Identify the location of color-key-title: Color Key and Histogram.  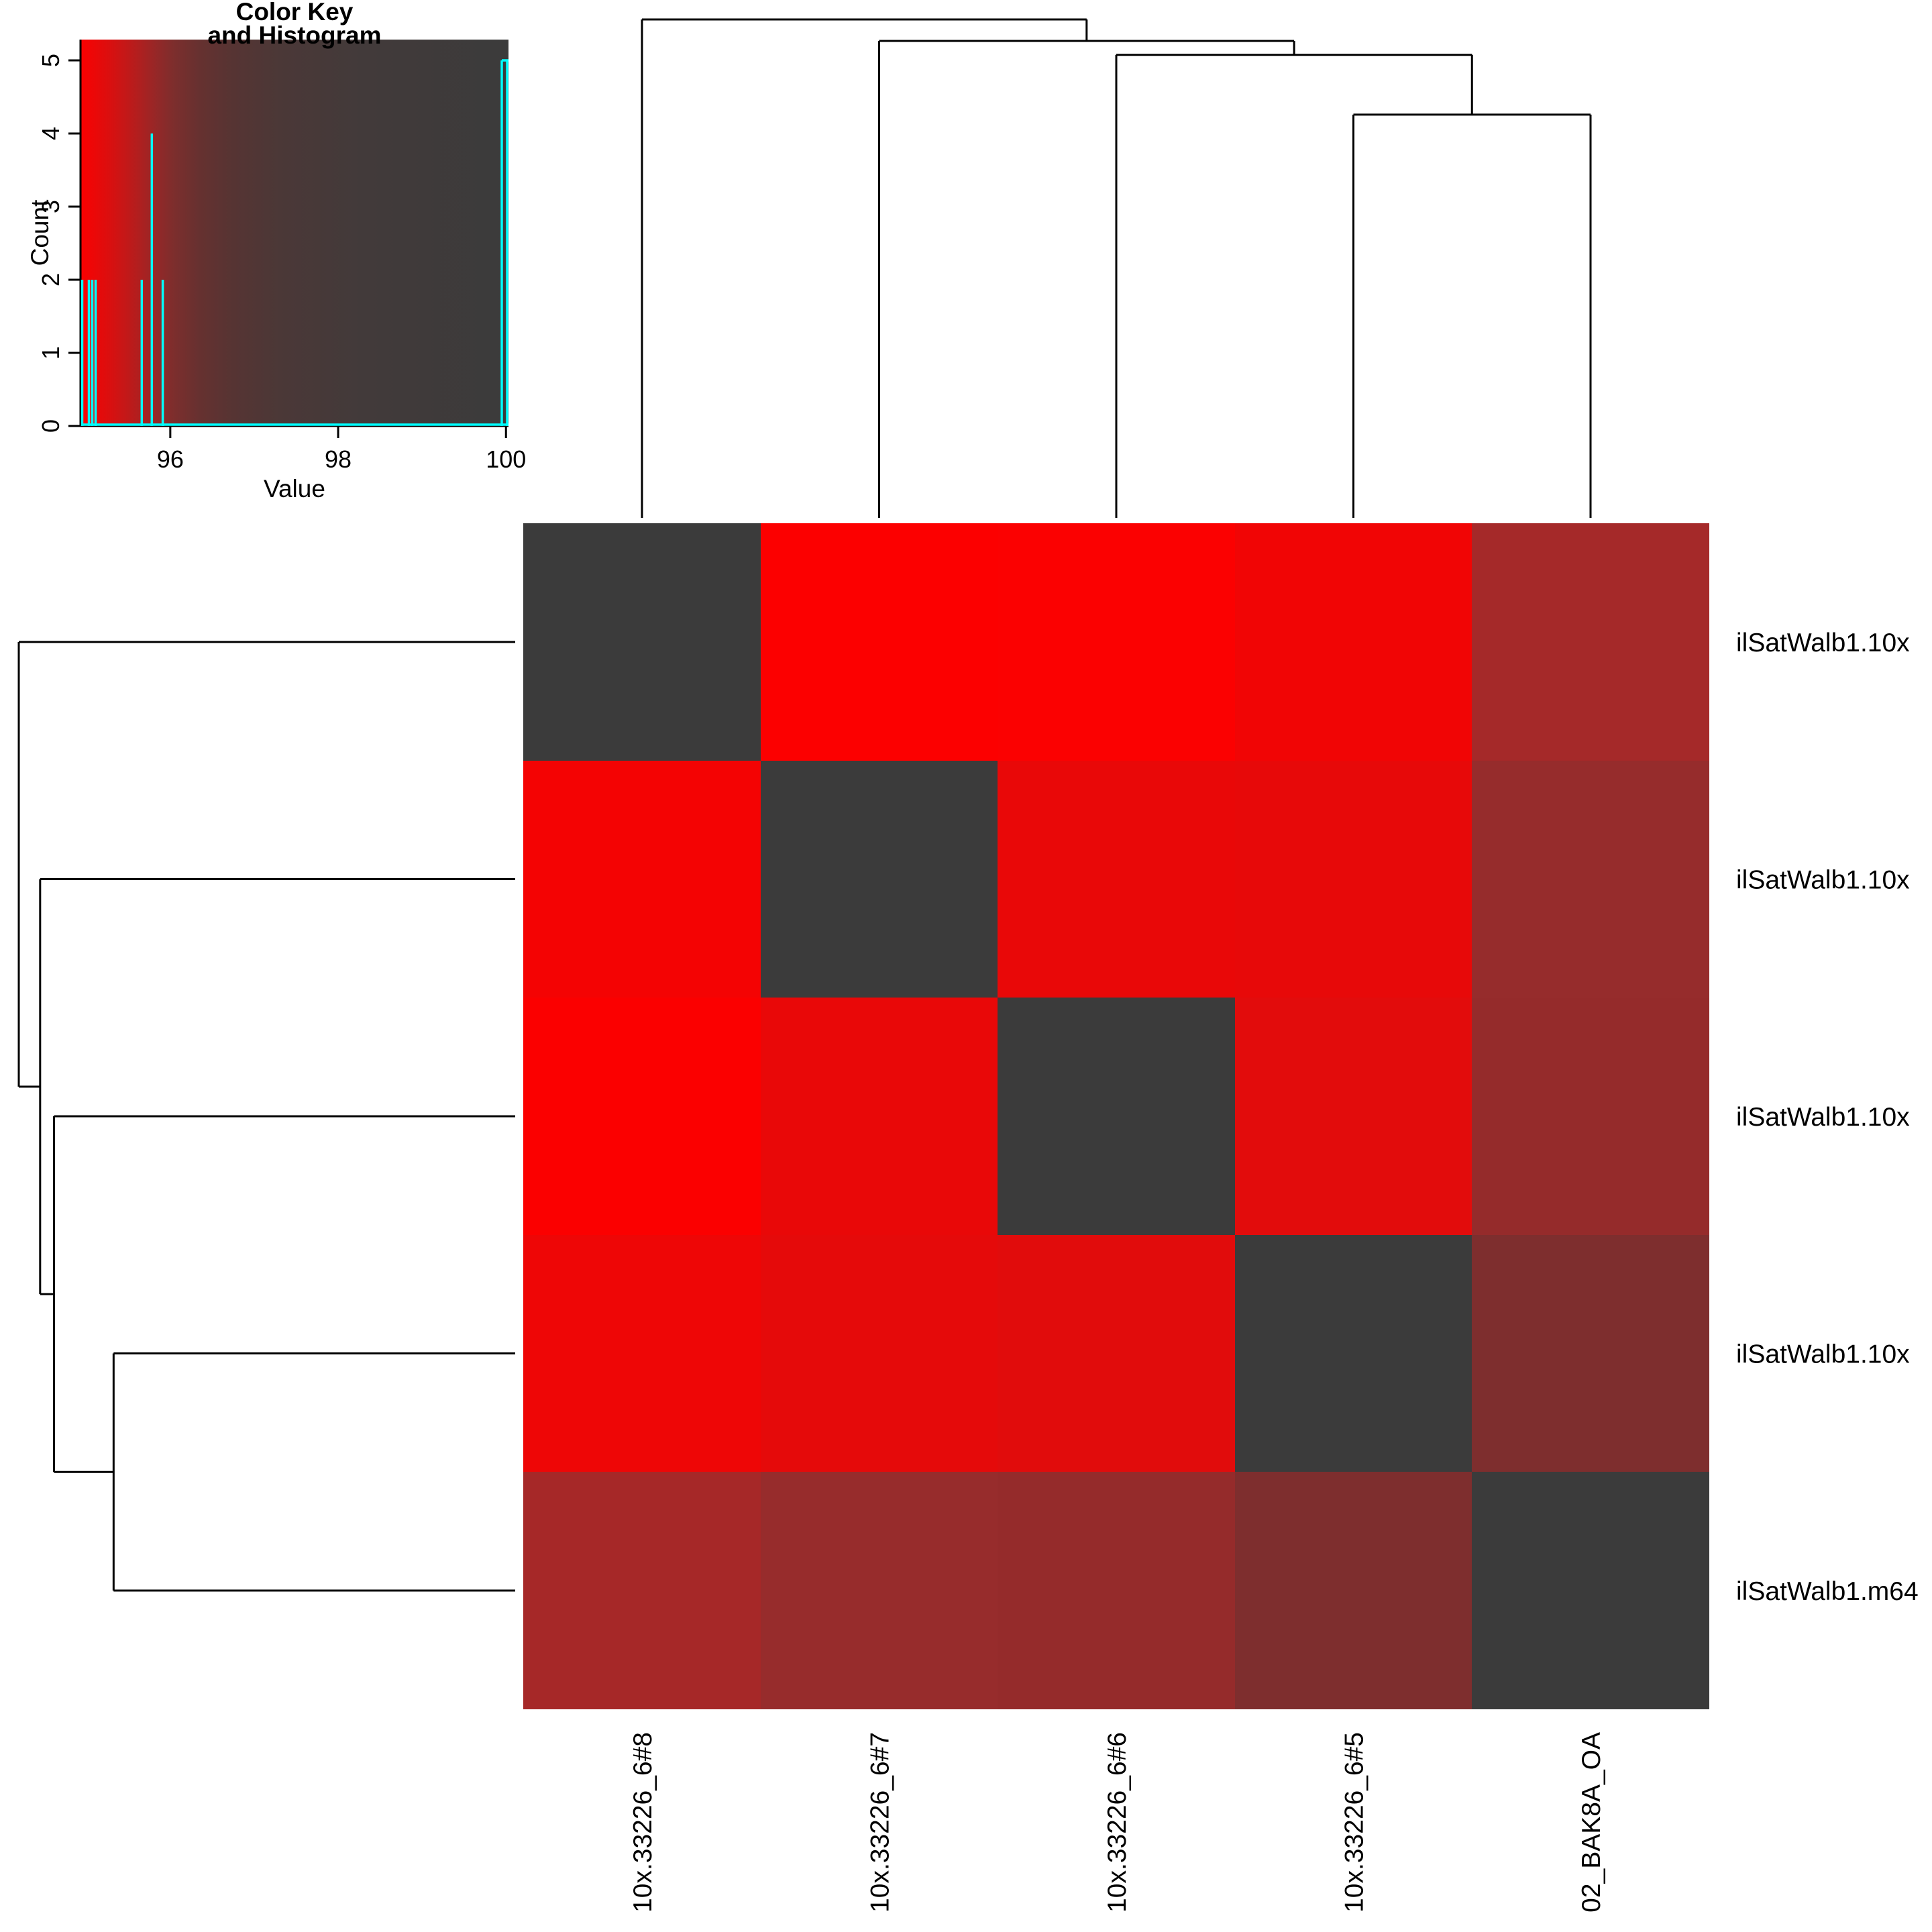
(294, 24).